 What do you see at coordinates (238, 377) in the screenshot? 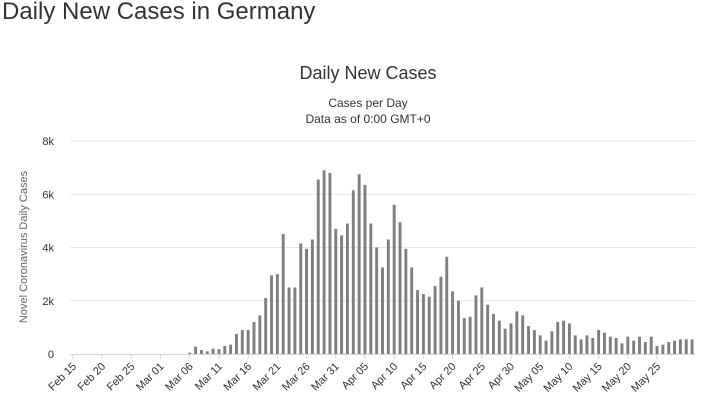
I see `x-tick-label: Mar 16` at bounding box center [238, 377].